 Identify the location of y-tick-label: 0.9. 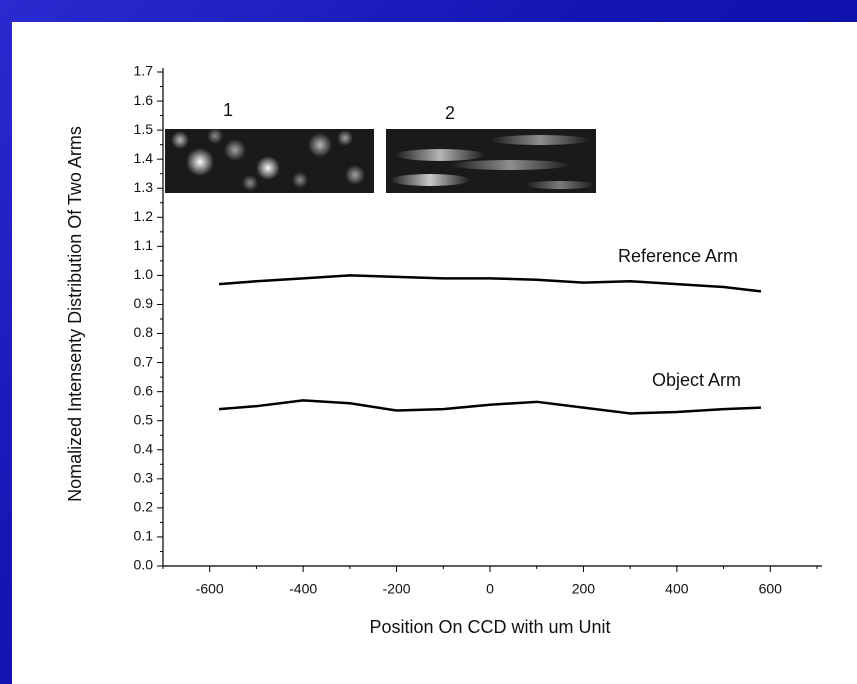
(144, 303).